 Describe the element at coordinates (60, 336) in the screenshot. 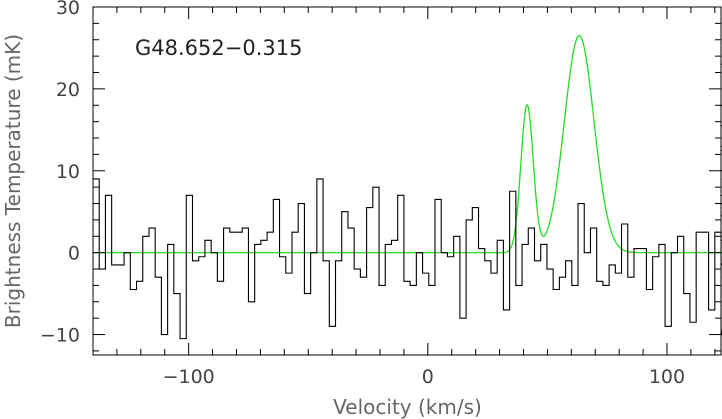

I see `y-tick-label: −10` at that location.